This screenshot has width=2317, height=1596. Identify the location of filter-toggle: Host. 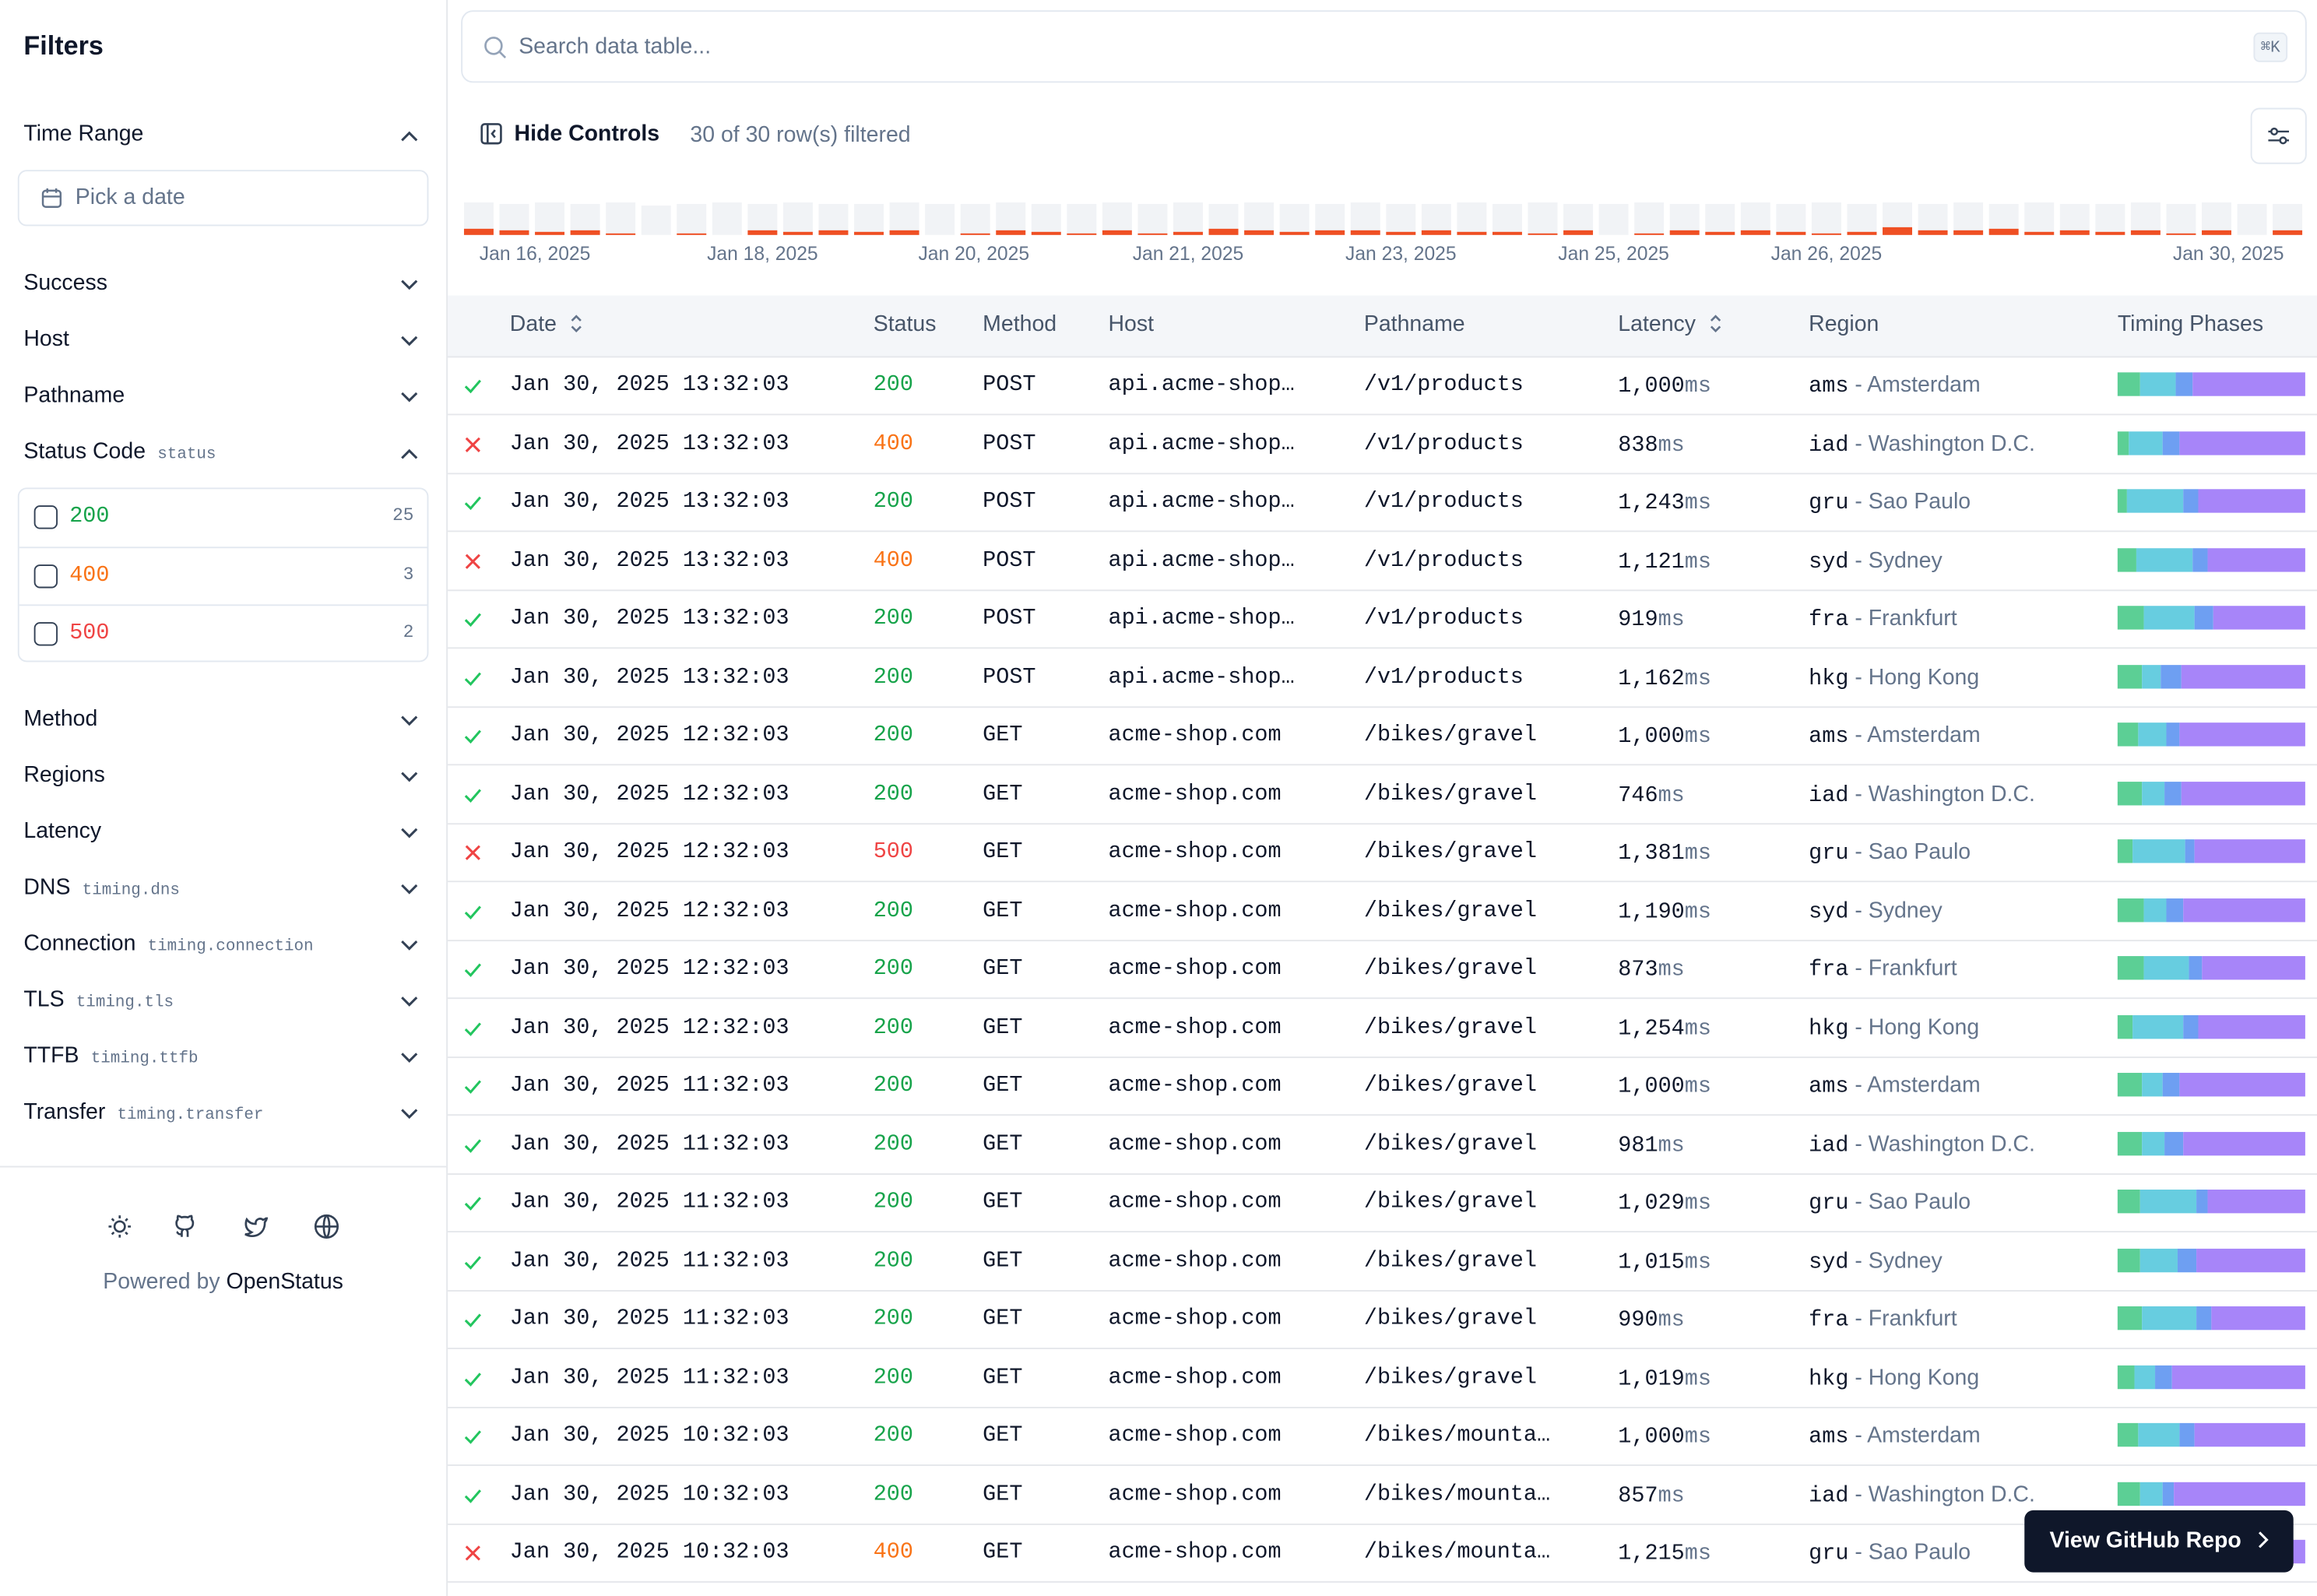
(222, 341).